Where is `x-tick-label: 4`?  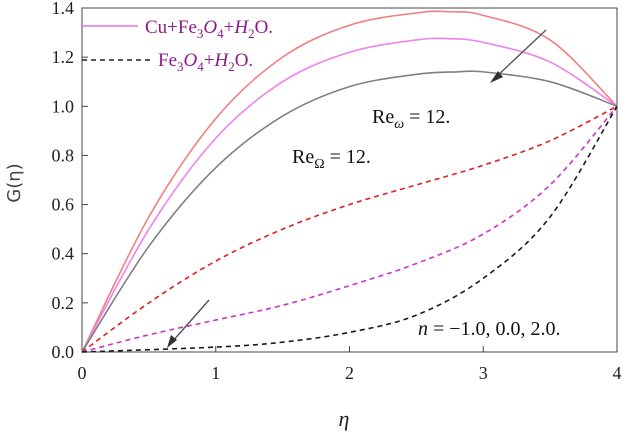 x-tick-label: 4 is located at coordinates (617, 373).